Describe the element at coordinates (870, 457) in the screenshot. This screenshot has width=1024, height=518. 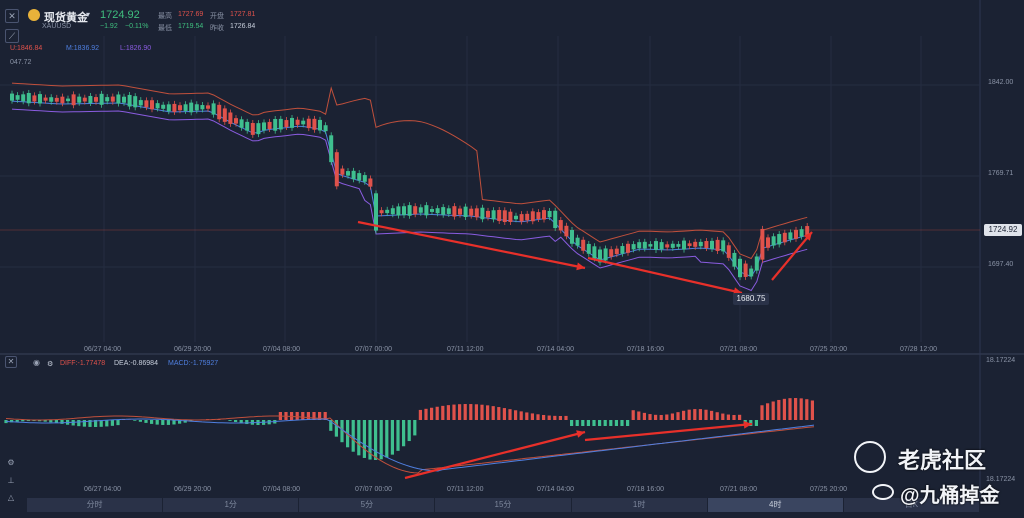
I see `tiger-logo-icon` at that location.